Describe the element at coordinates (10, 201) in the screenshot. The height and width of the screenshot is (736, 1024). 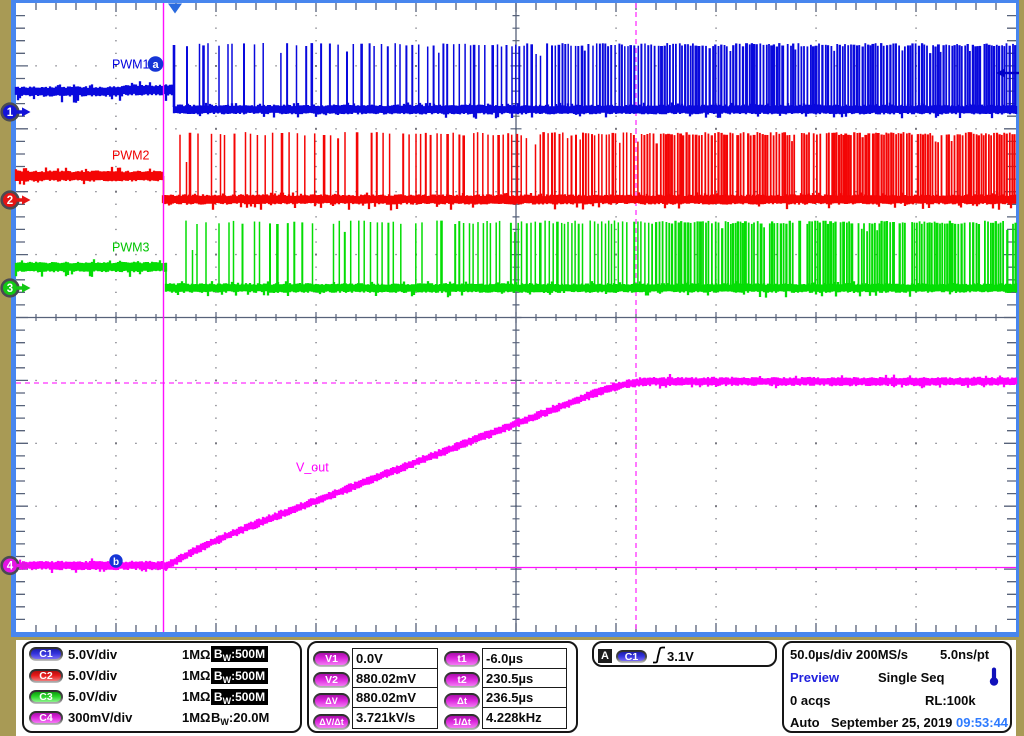
I see `svg-text: 2` at that location.